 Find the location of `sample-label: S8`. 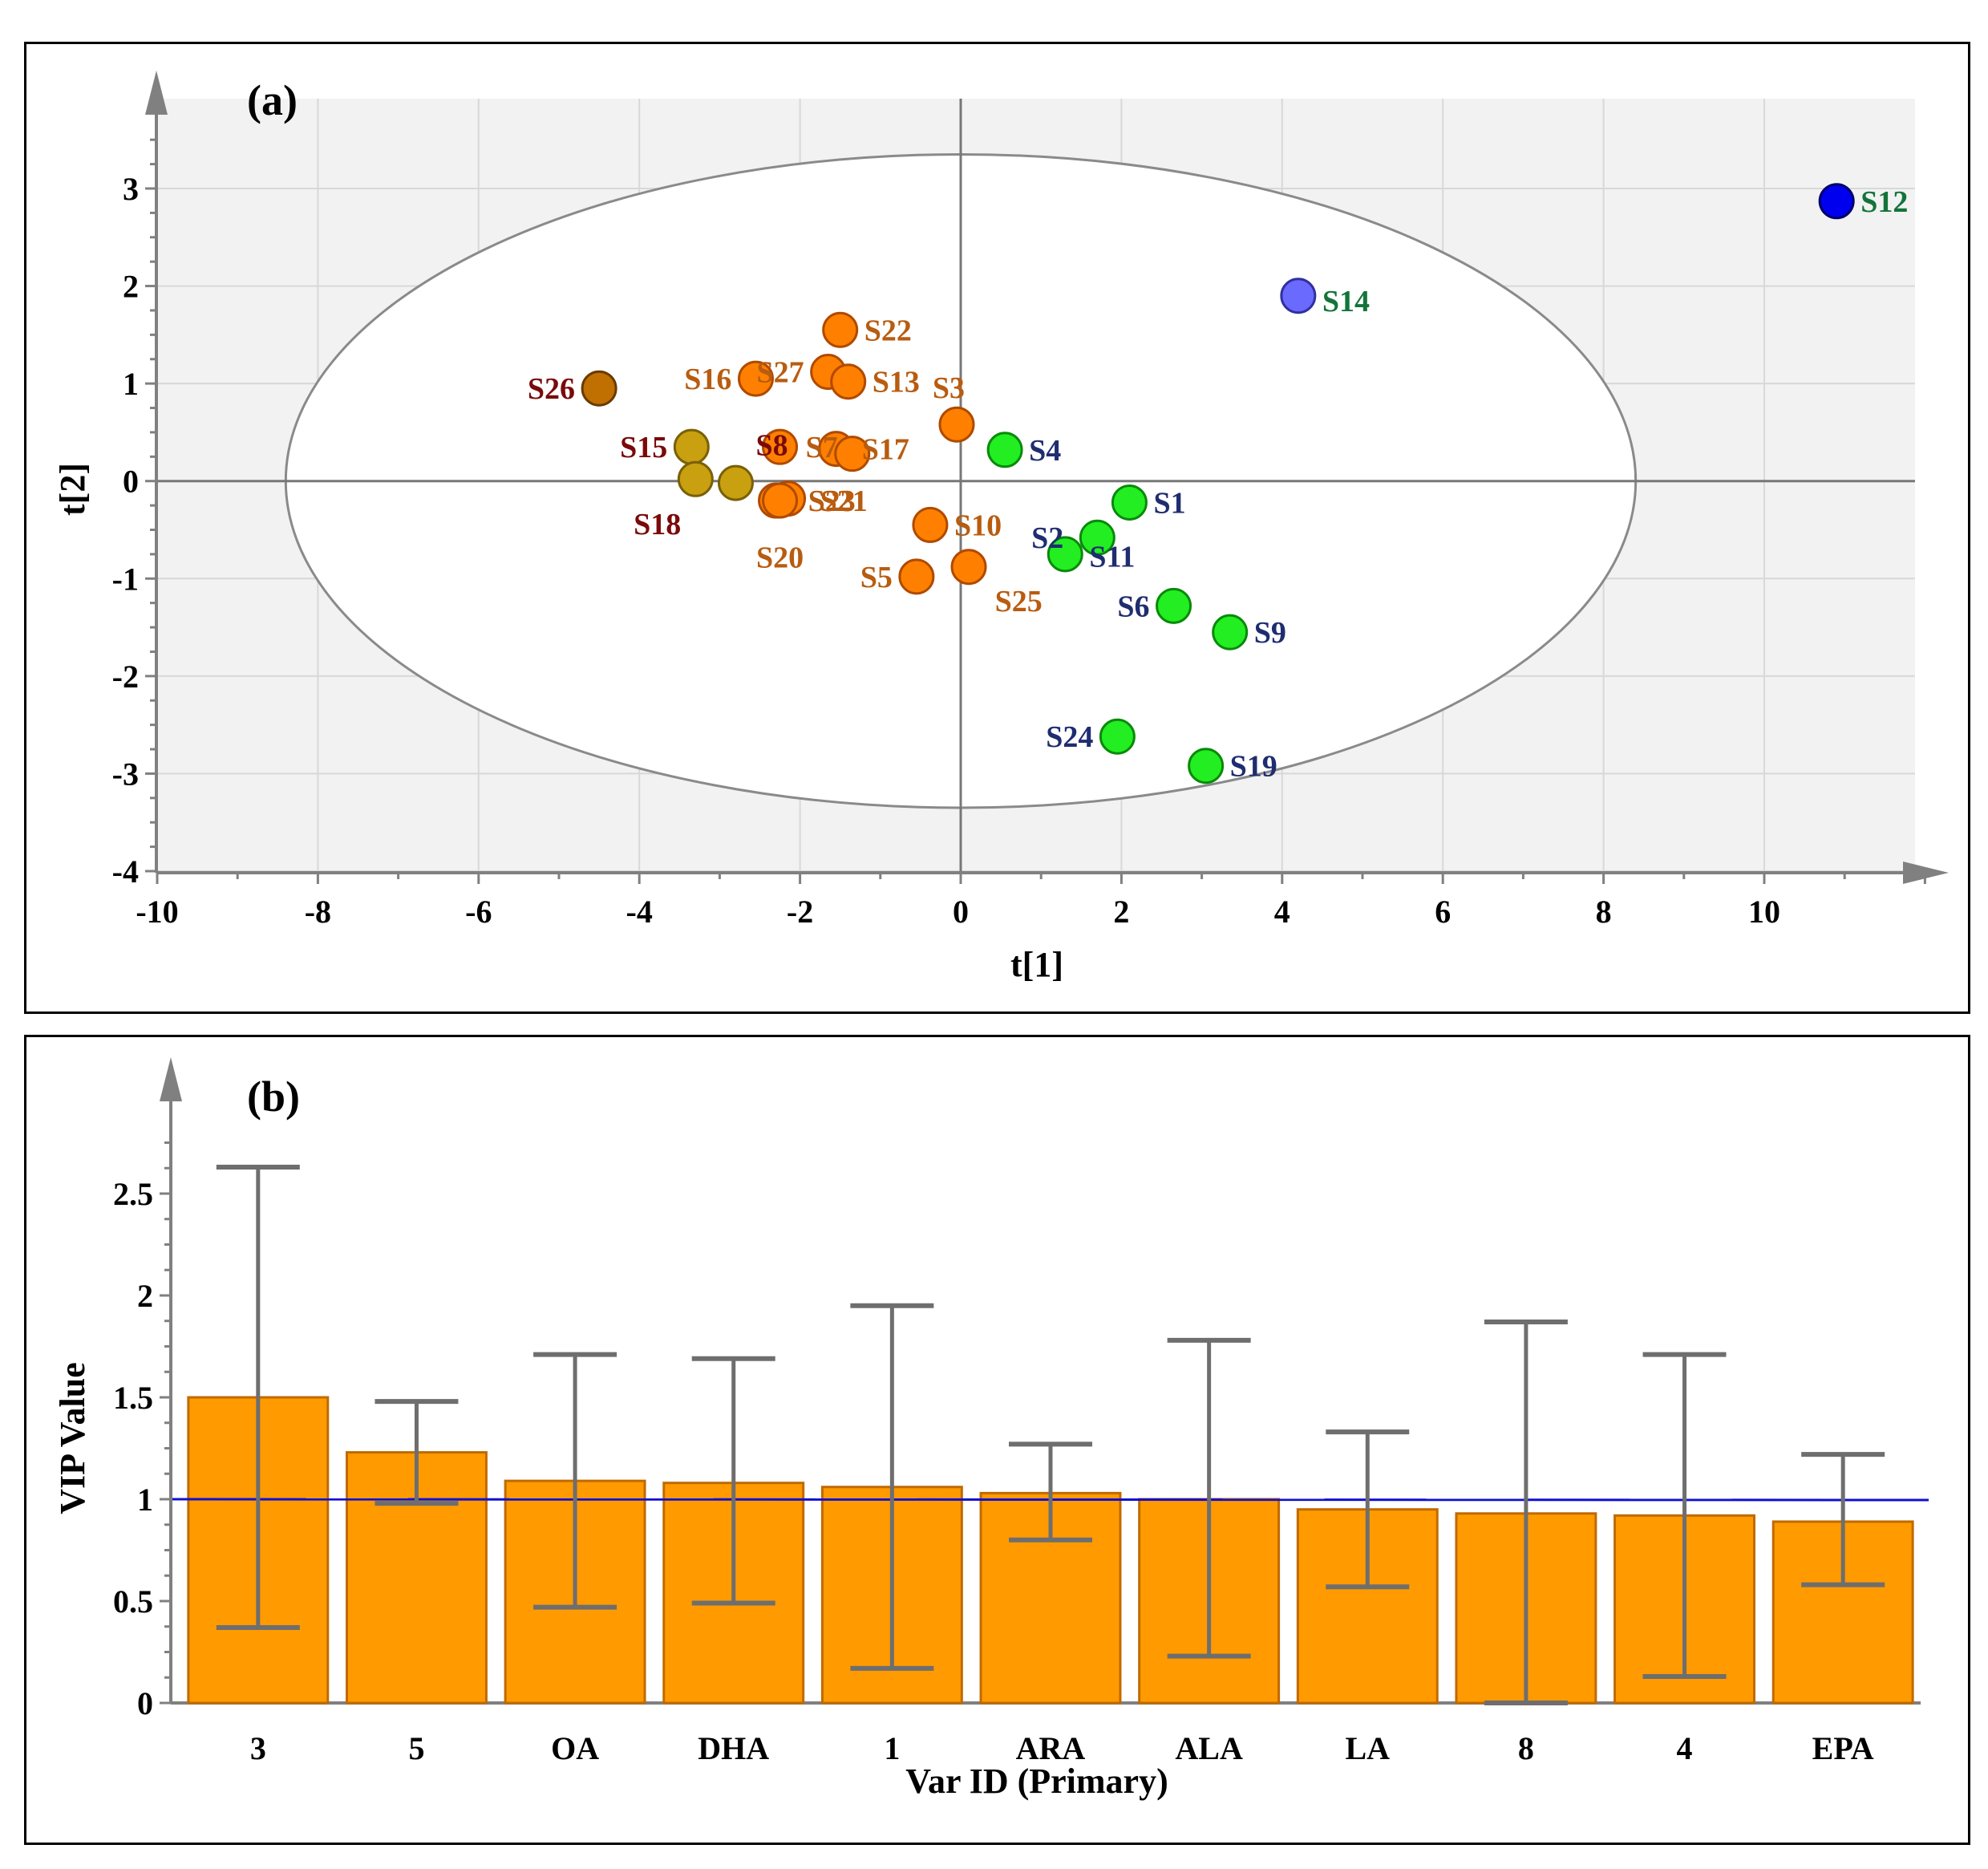

sample-label: S8 is located at coordinates (771, 446).